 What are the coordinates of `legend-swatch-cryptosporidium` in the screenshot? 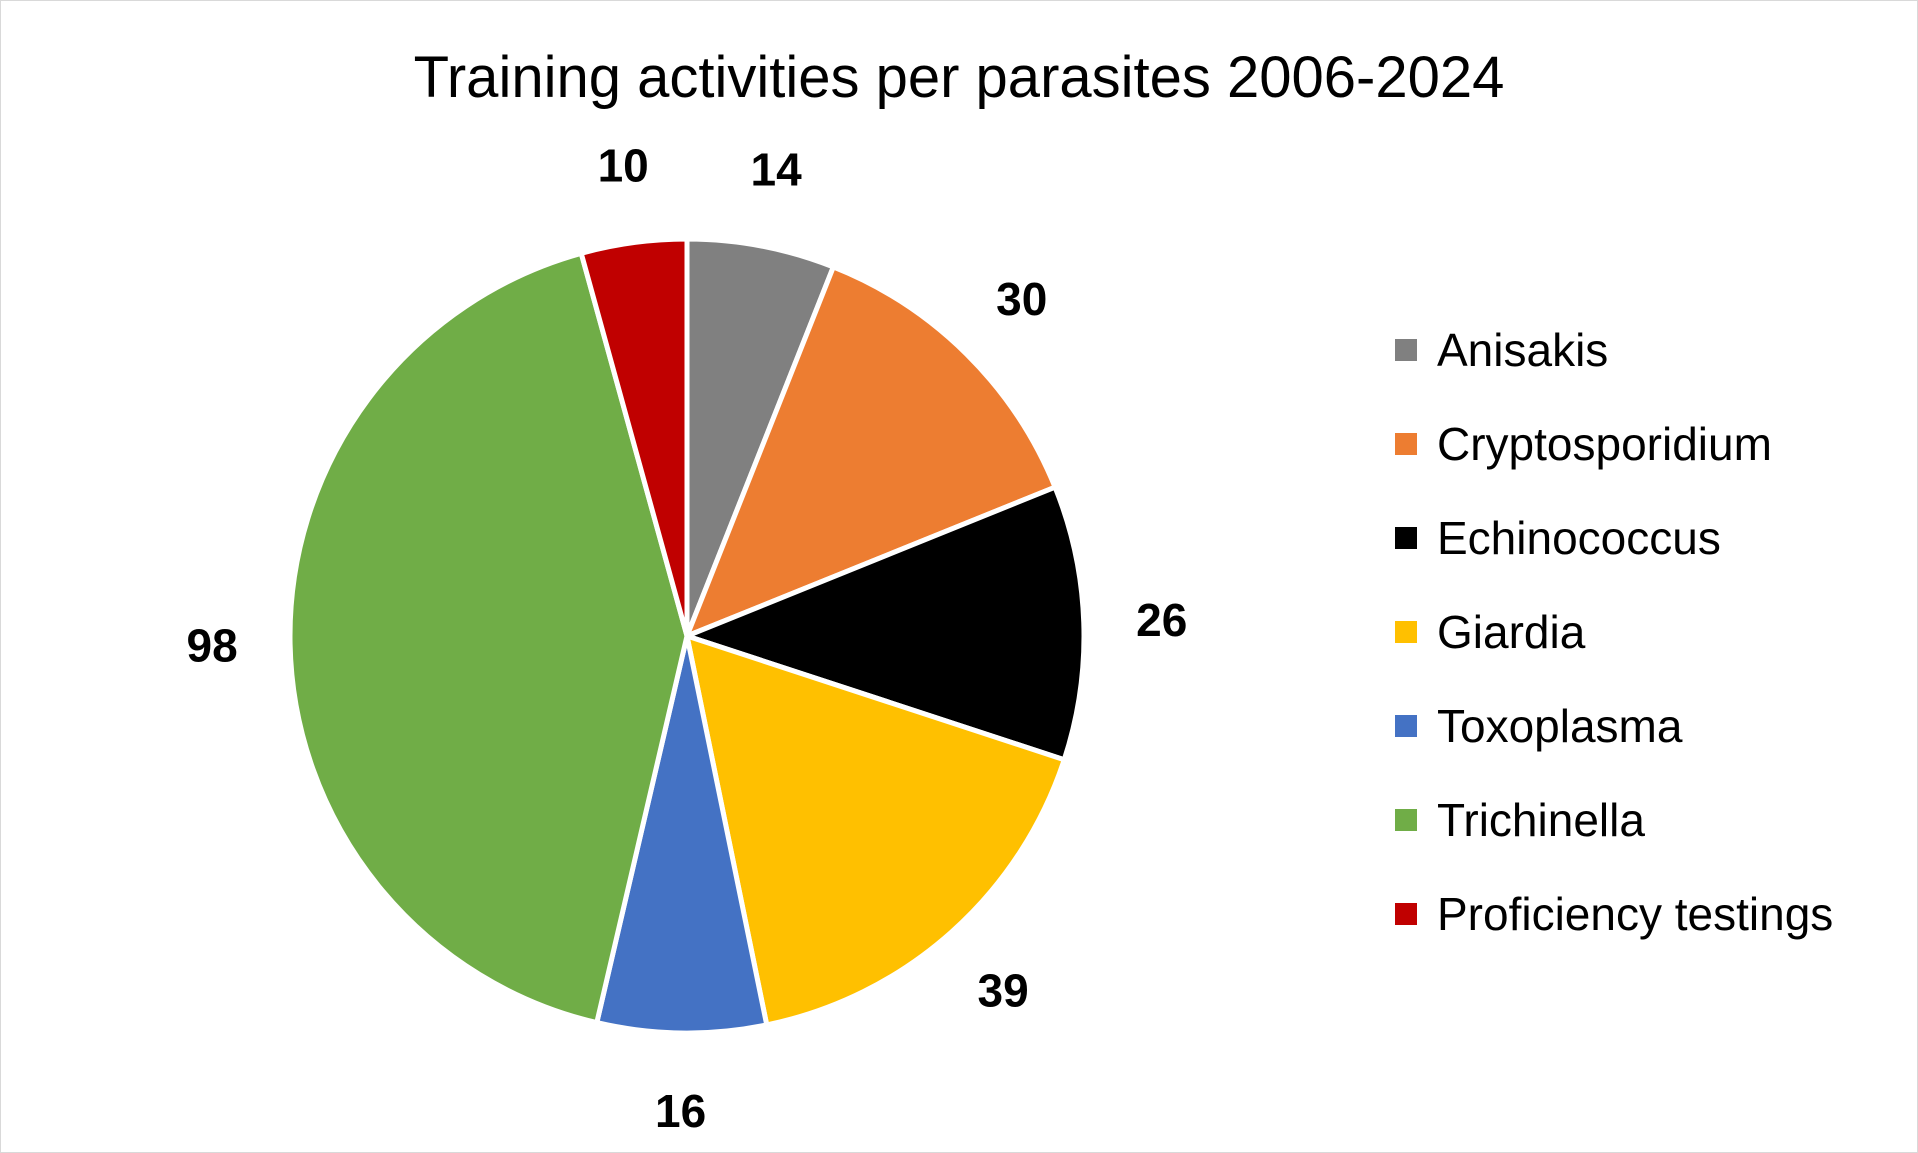 It's located at (1406, 444).